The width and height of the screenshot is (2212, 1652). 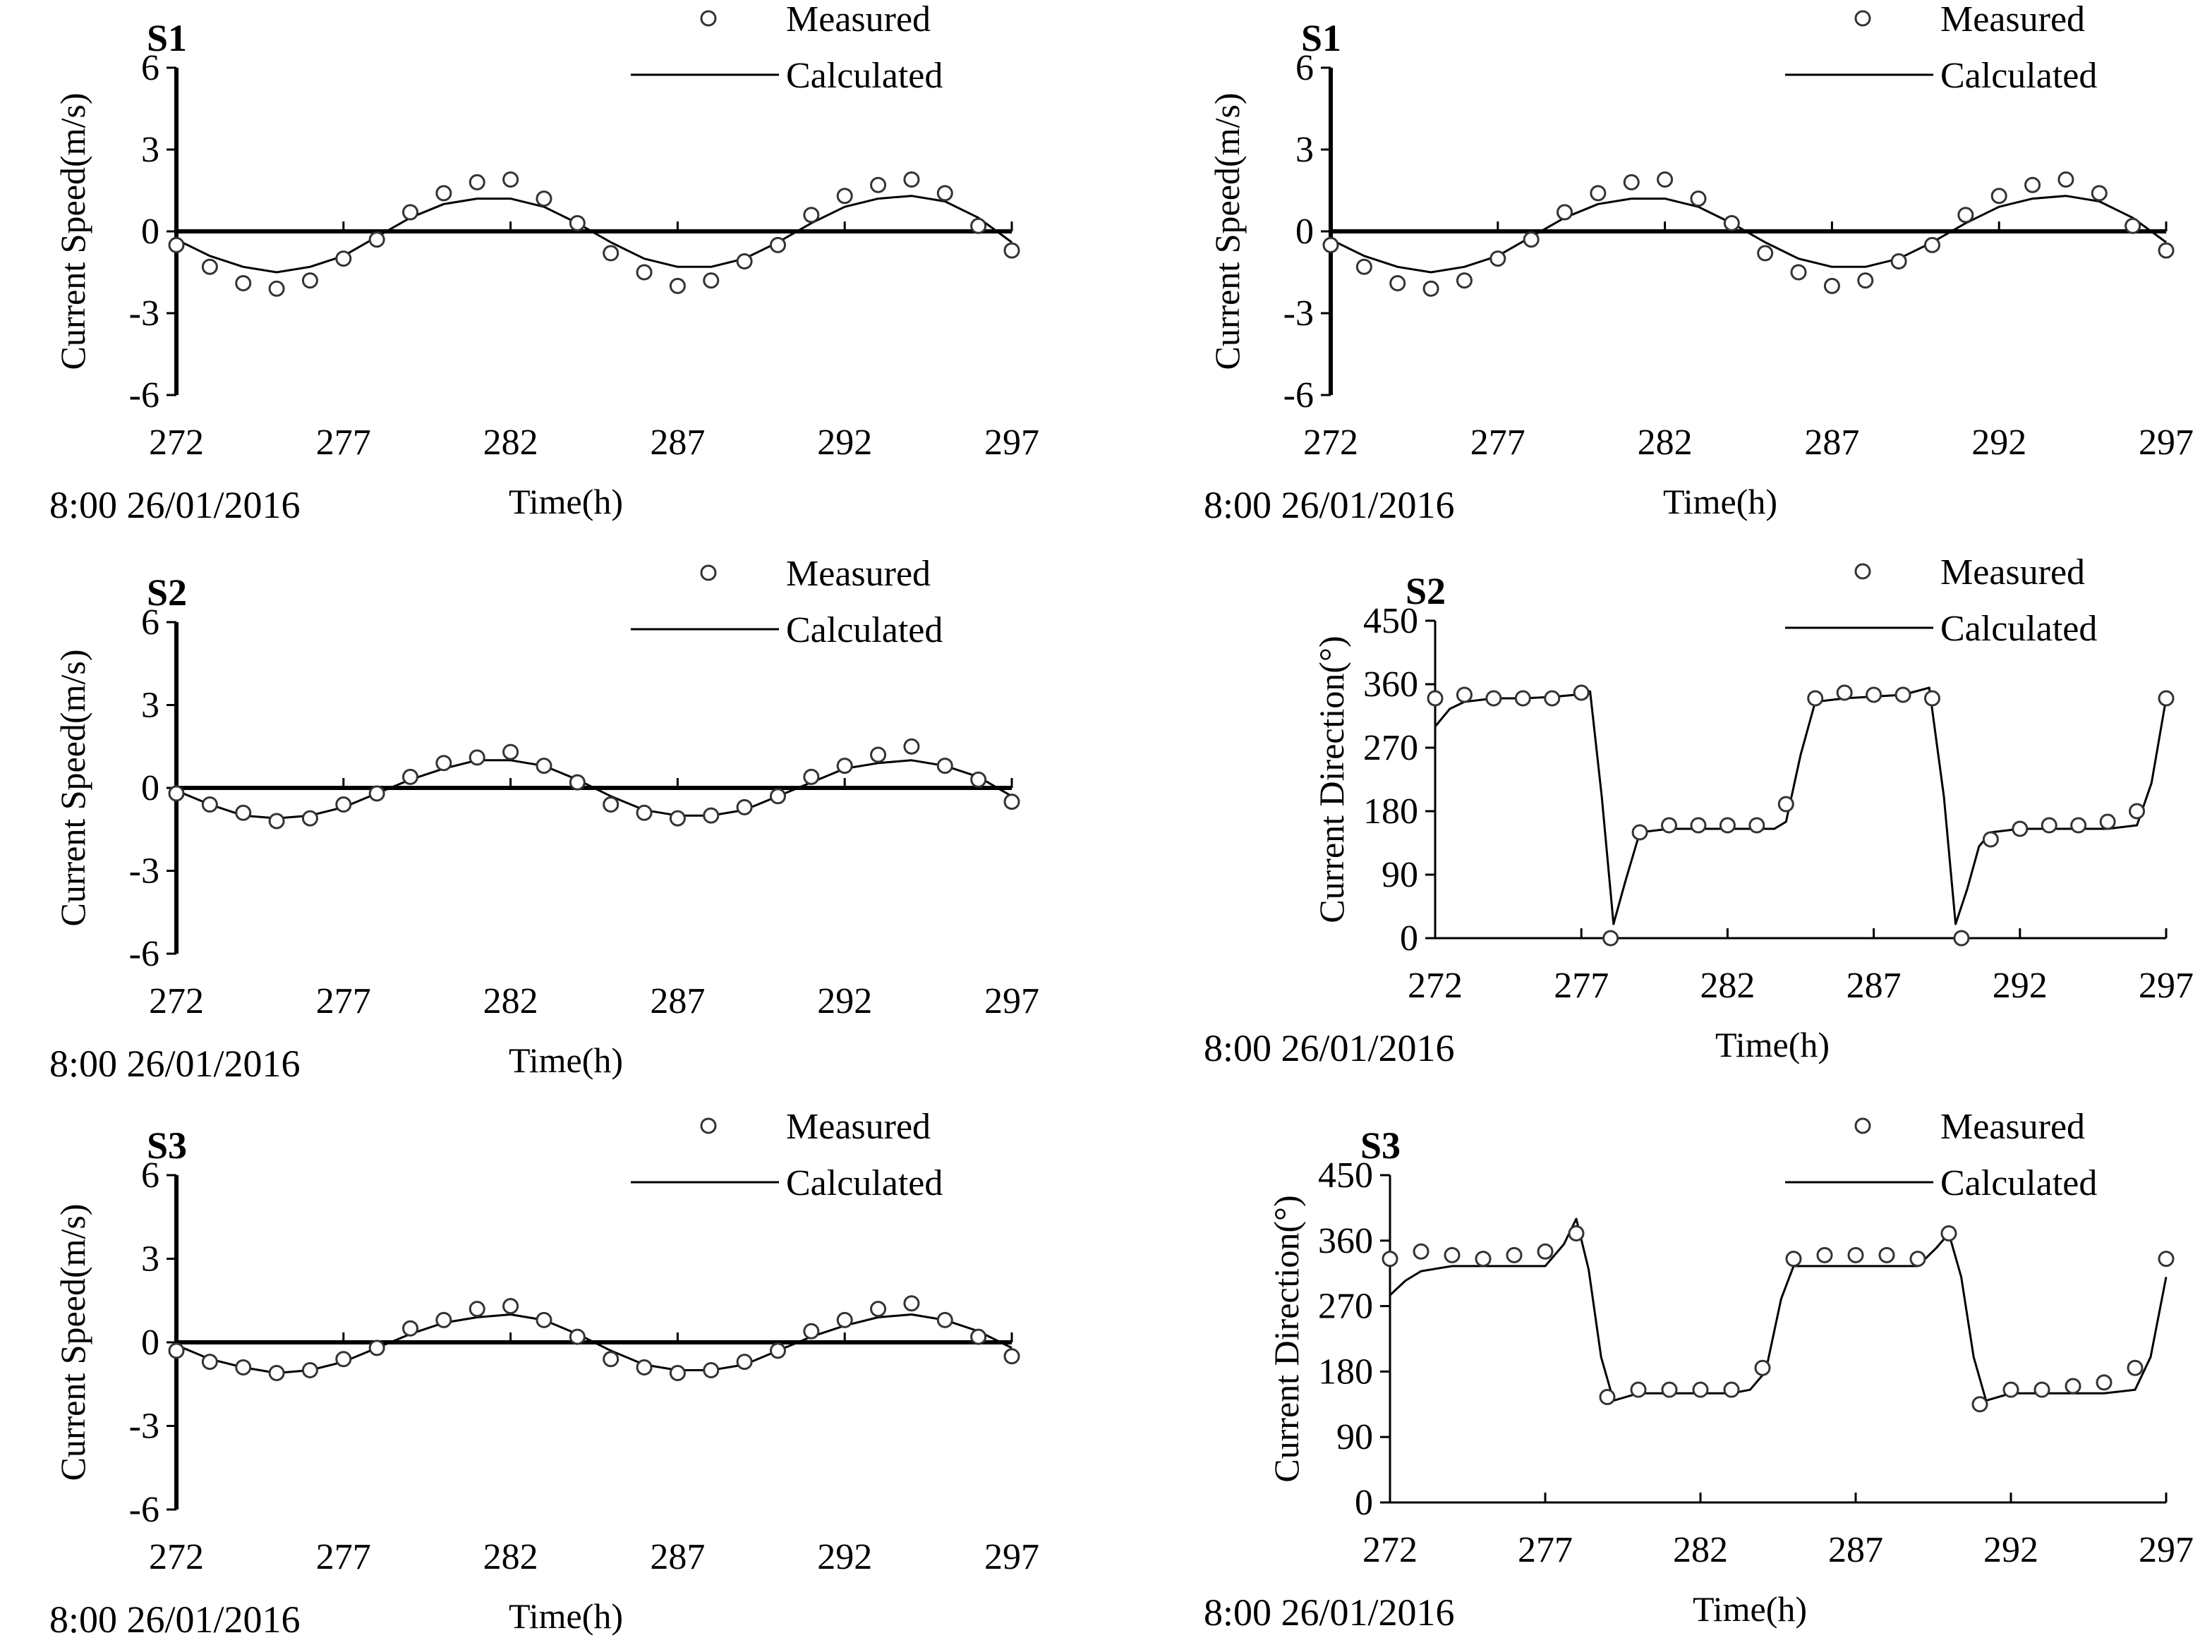 What do you see at coordinates (1390, 684) in the screenshot?
I see `y-tick-label: 360` at bounding box center [1390, 684].